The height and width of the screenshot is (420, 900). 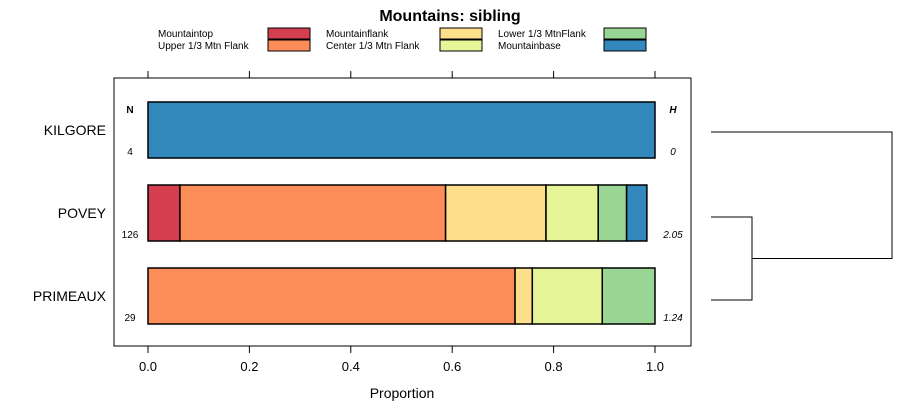 I want to click on bar-povey-center-1-3-mtn-flank, so click(x=572, y=213).